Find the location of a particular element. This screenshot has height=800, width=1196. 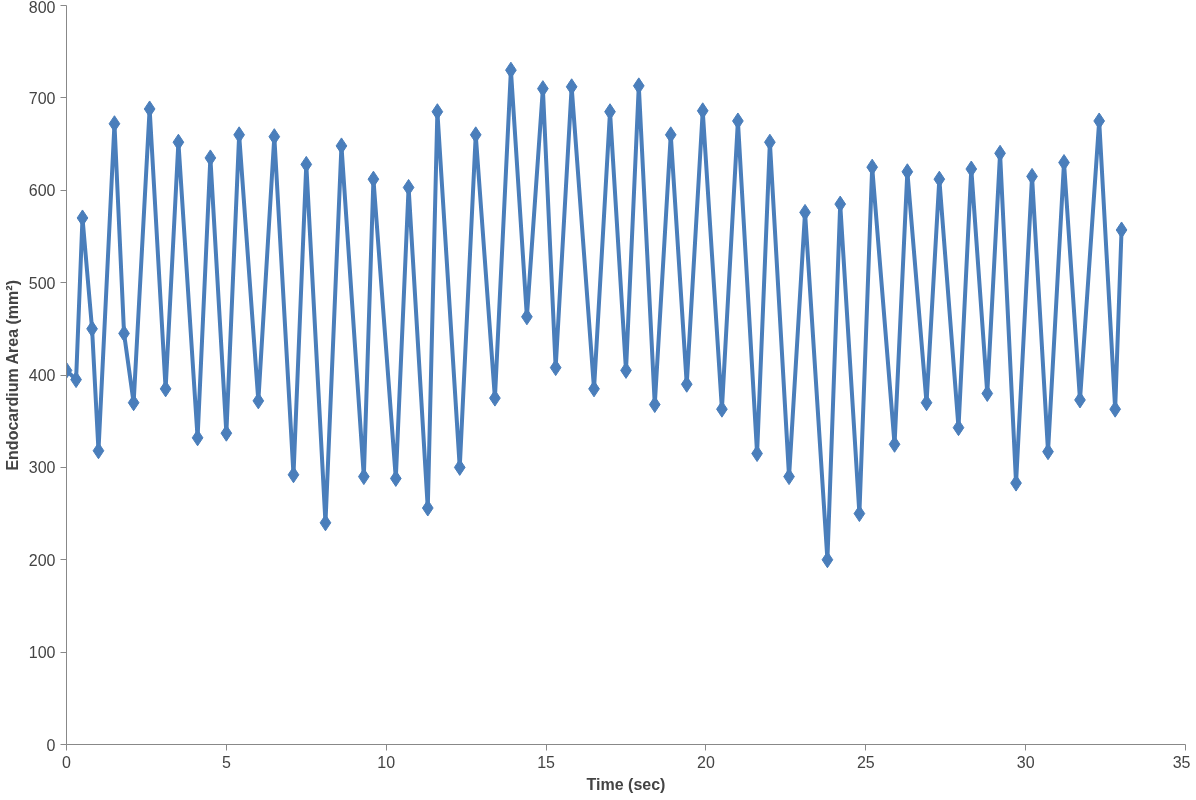

x-tick-label: 30 is located at coordinates (1025, 762).